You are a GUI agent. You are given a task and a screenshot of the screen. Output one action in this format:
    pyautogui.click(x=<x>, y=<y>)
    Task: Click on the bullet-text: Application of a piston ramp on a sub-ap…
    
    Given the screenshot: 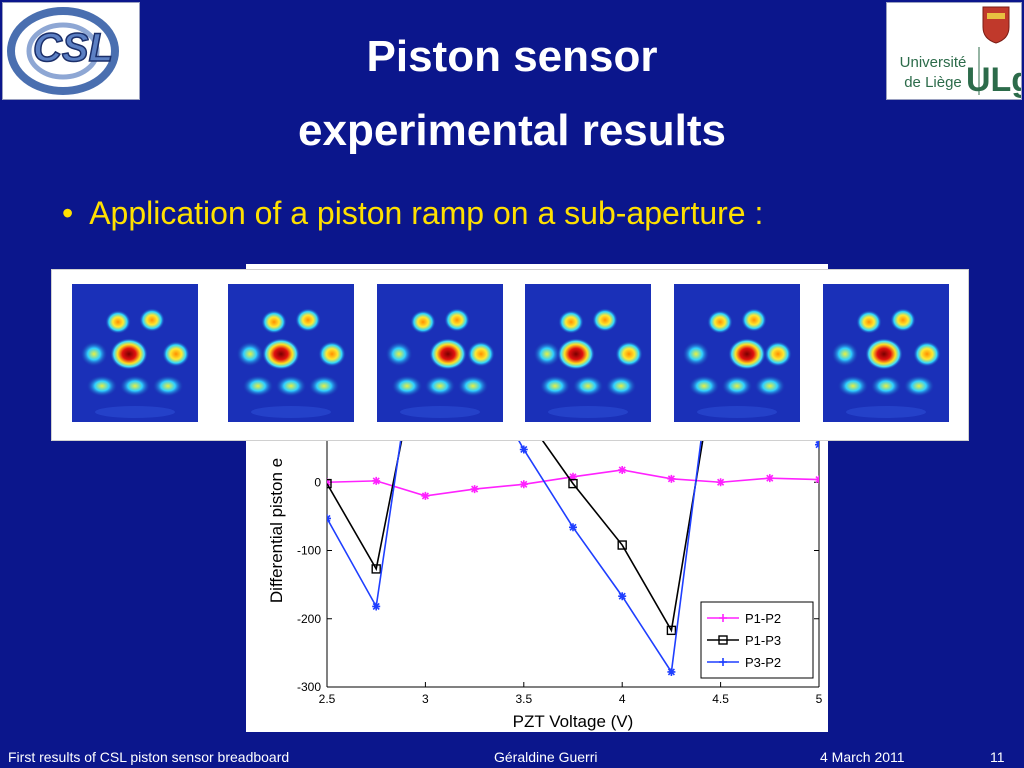 What is the action you would take?
    pyautogui.click(x=426, y=213)
    